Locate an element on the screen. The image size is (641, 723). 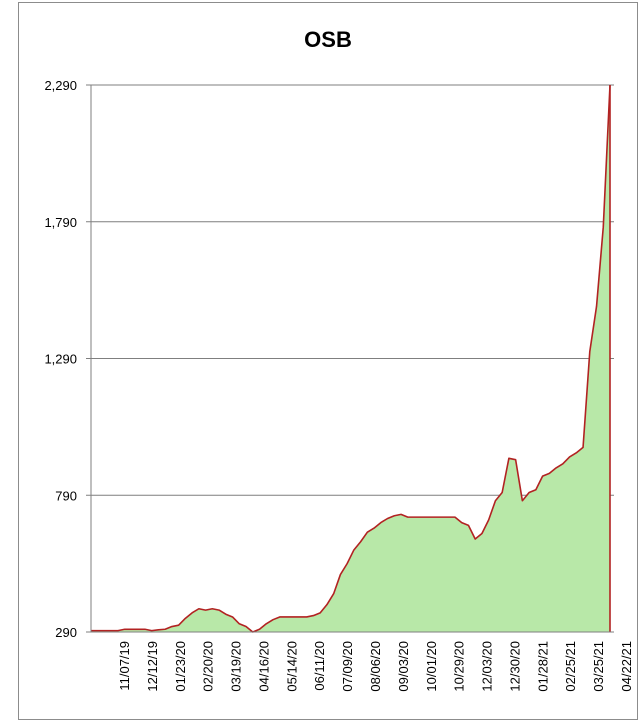
y-tick-label: 2,290 is located at coordinates (60, 85).